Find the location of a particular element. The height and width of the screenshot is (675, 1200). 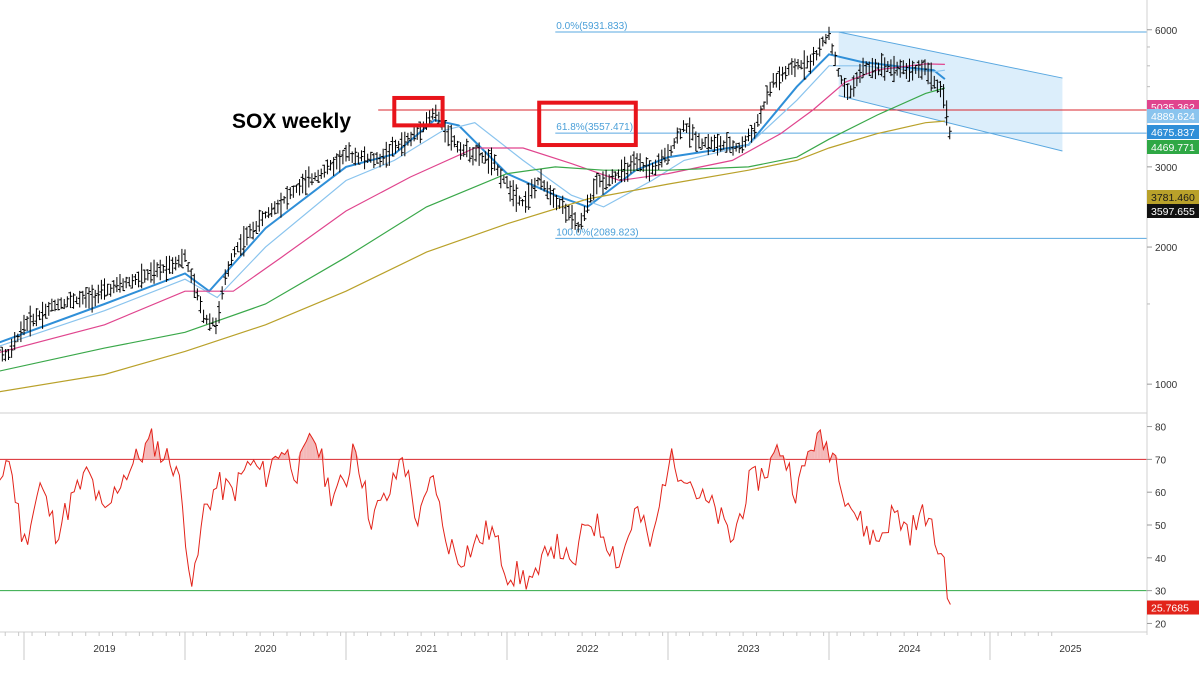

rsi-axis-tick-label: 20 is located at coordinates (1161, 624).